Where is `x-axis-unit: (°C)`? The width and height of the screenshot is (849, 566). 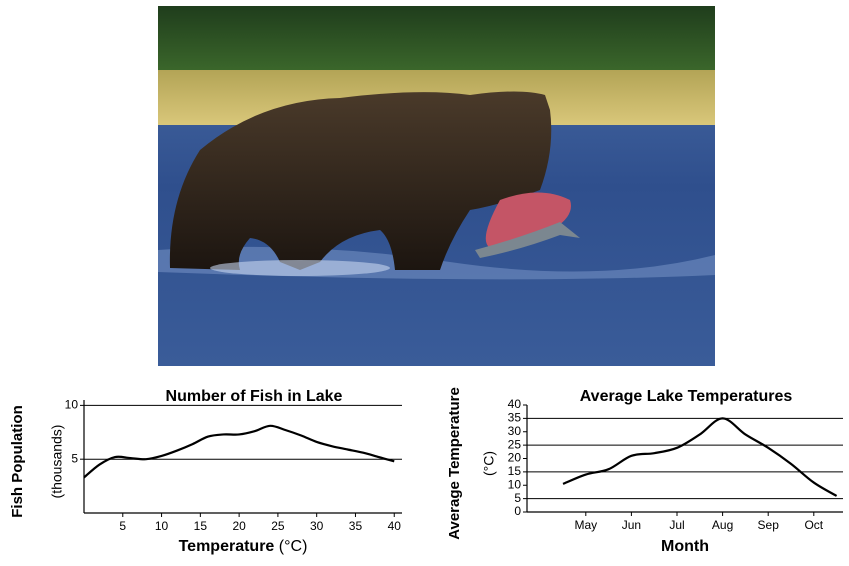 x-axis-unit: (°C) is located at coordinates (293, 546).